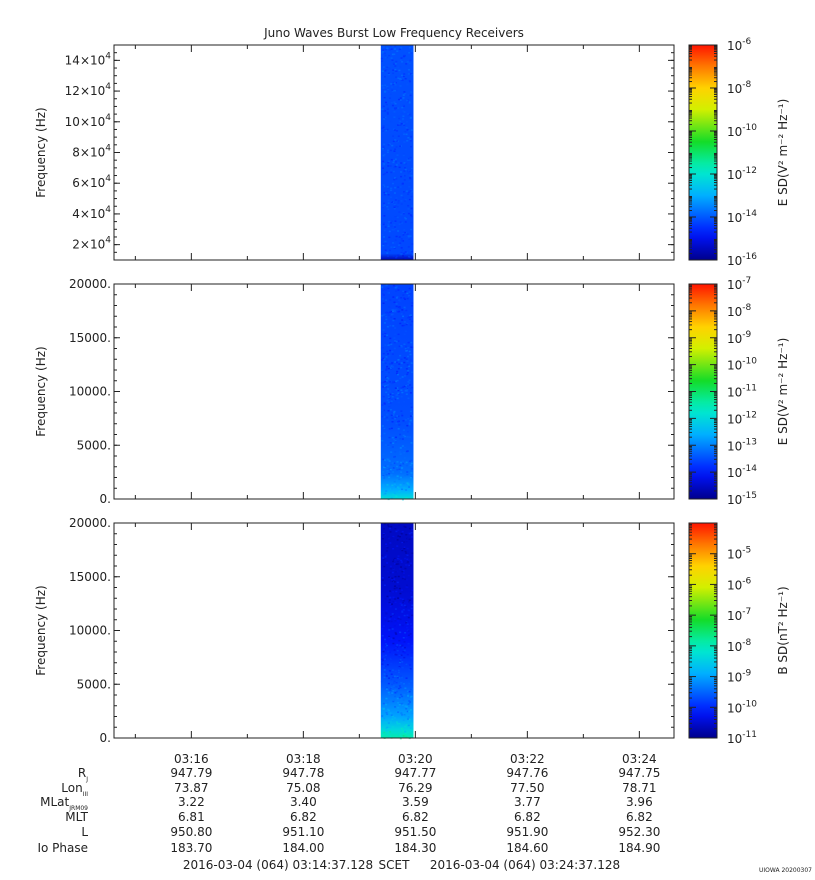  What do you see at coordinates (785, 870) in the screenshot?
I see `footer-tag: UIOWA 20200307` at bounding box center [785, 870].